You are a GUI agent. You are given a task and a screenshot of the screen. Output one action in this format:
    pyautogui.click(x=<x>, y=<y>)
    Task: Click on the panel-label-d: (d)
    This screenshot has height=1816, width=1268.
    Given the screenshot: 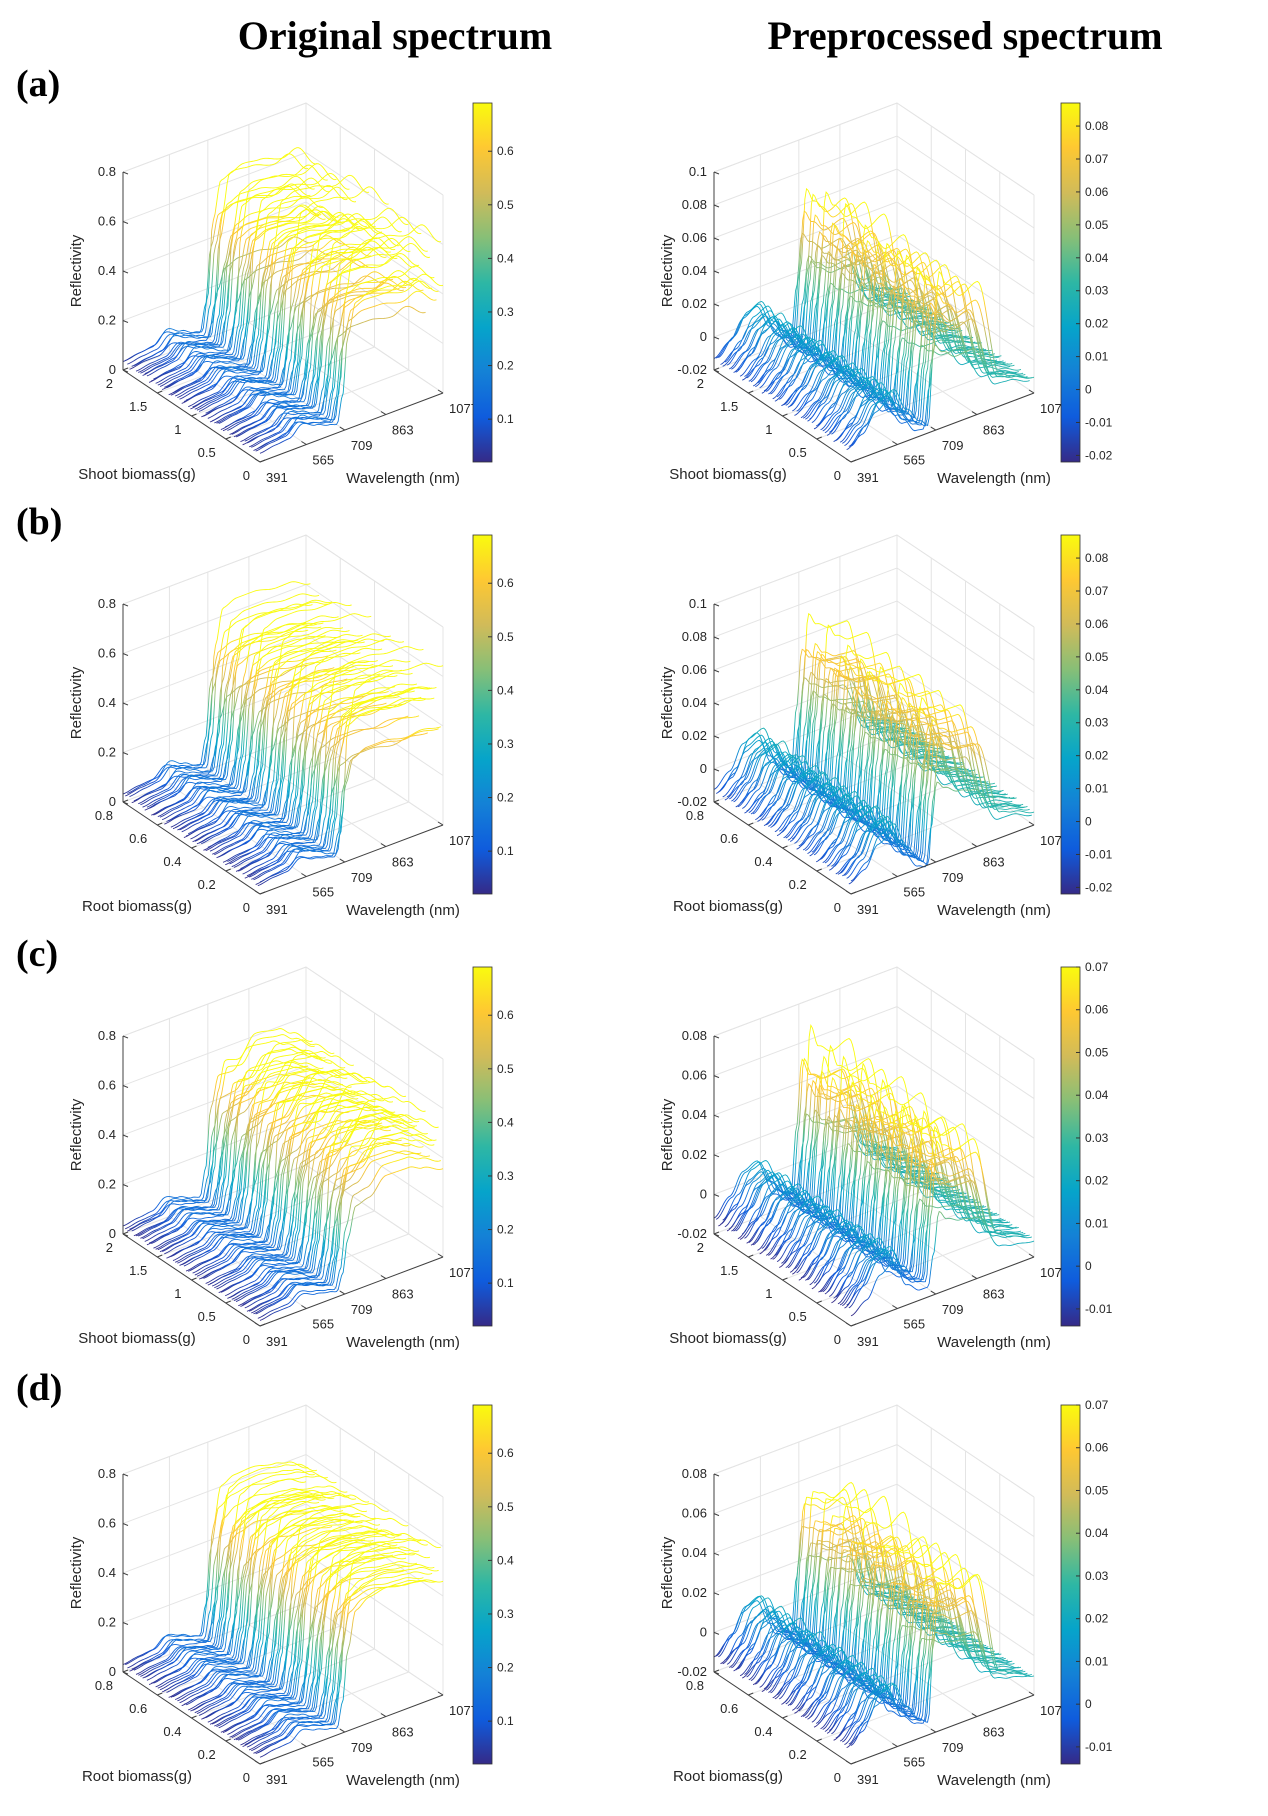 What is the action you would take?
    pyautogui.click(x=39, y=1388)
    